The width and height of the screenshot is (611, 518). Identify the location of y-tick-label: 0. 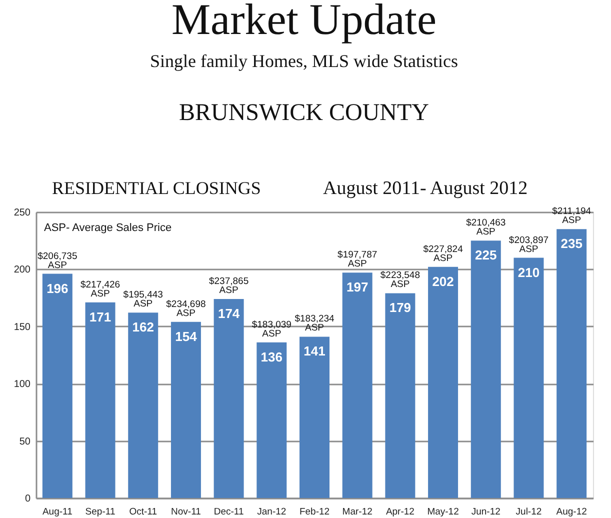
(27, 499).